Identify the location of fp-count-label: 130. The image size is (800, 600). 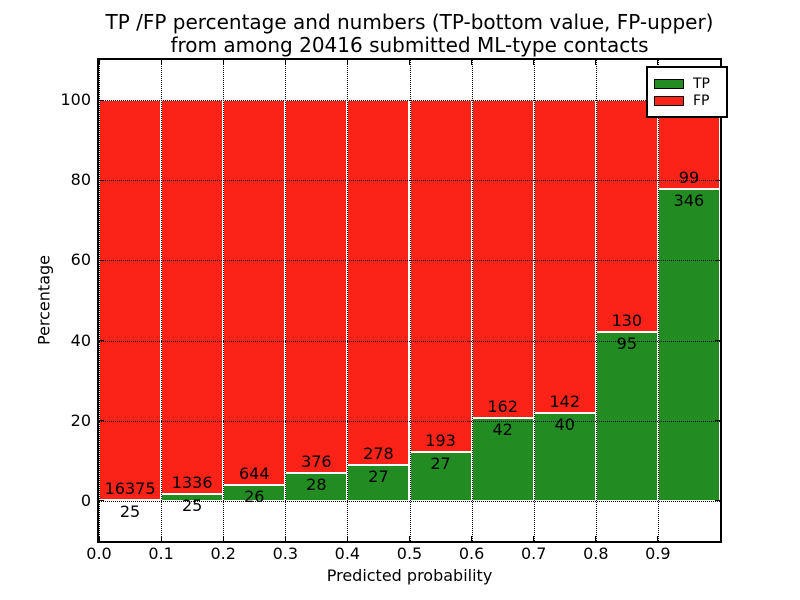
(627, 320).